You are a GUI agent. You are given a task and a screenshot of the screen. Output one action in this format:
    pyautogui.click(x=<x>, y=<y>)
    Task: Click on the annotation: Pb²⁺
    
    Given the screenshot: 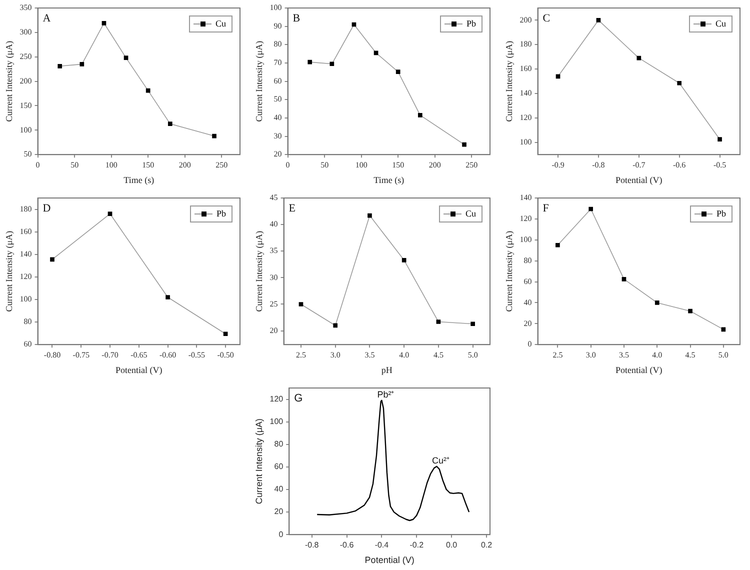 What is the action you would take?
    pyautogui.click(x=385, y=394)
    